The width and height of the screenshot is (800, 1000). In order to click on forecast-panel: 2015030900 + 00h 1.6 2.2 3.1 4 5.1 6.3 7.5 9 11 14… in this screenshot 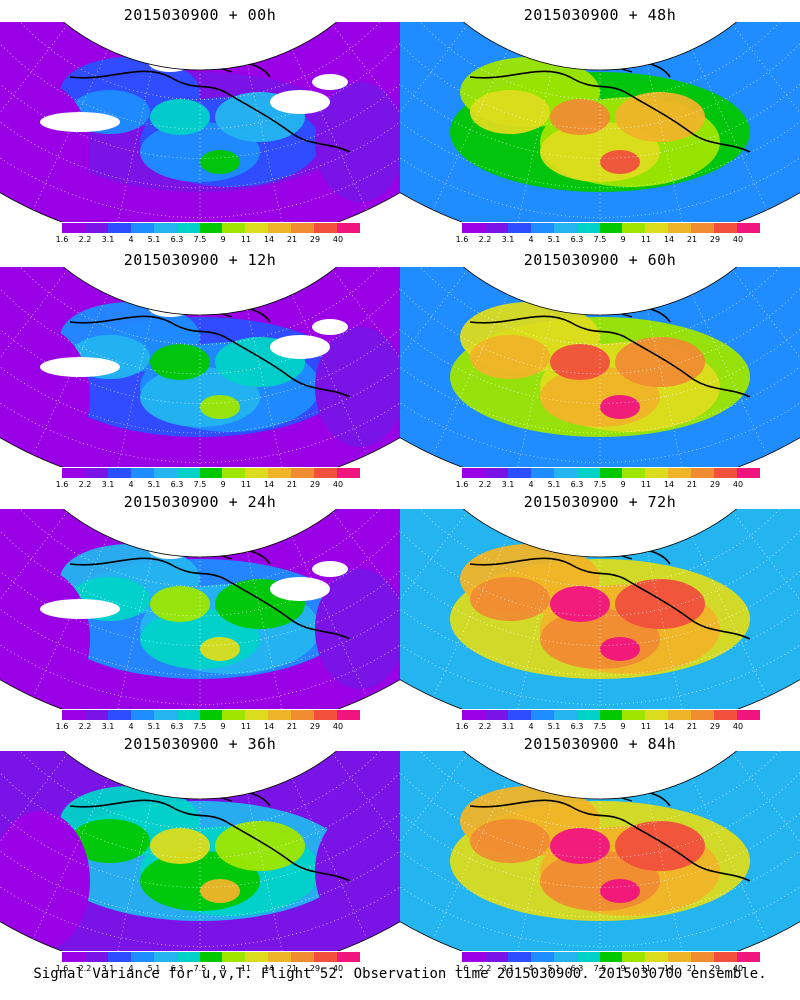, I will do `click(200, 122)`.